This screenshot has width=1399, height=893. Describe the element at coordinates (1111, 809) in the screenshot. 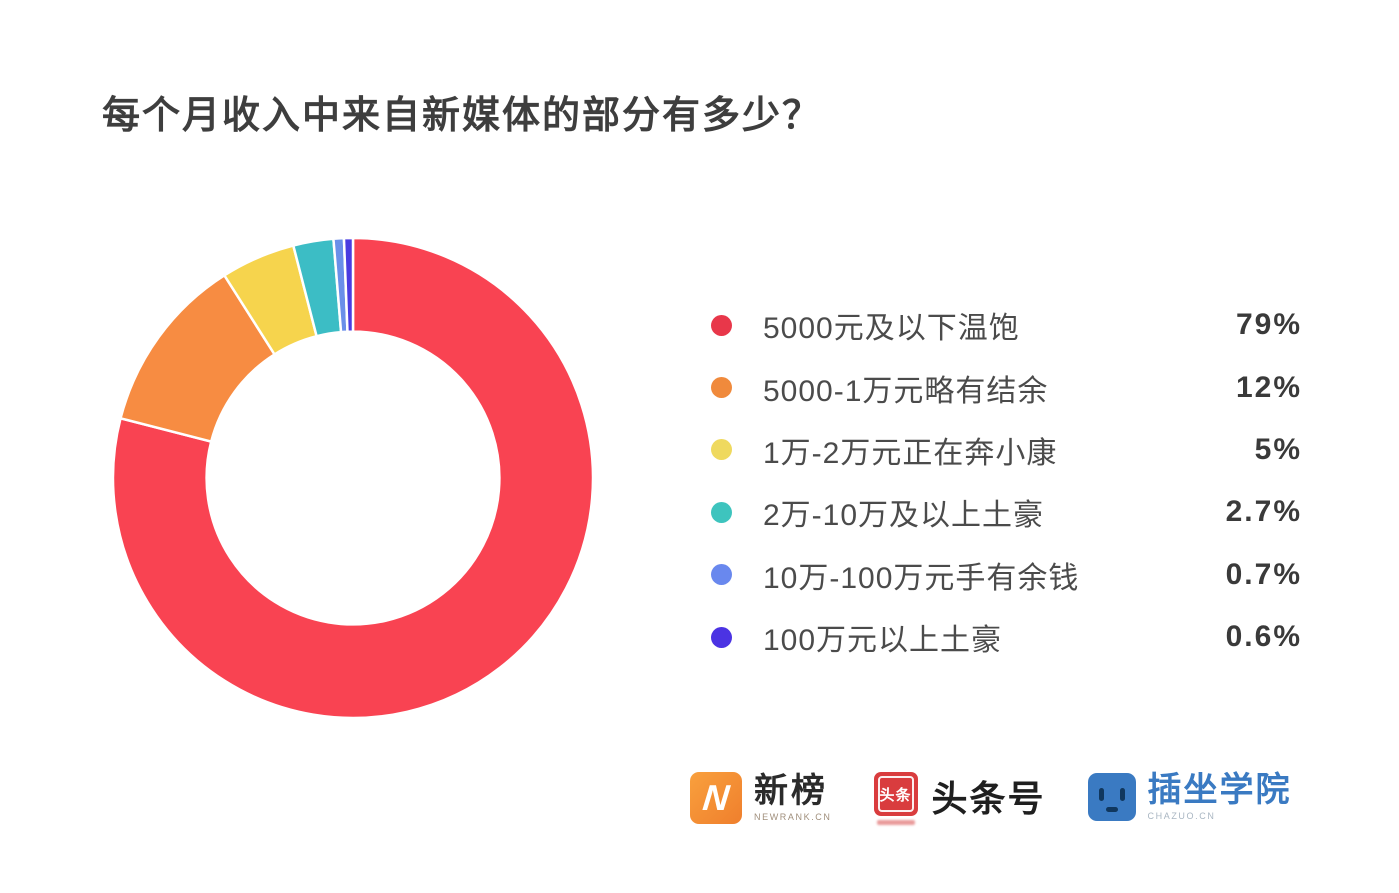

I see `chazuo-mouth-icon` at that location.